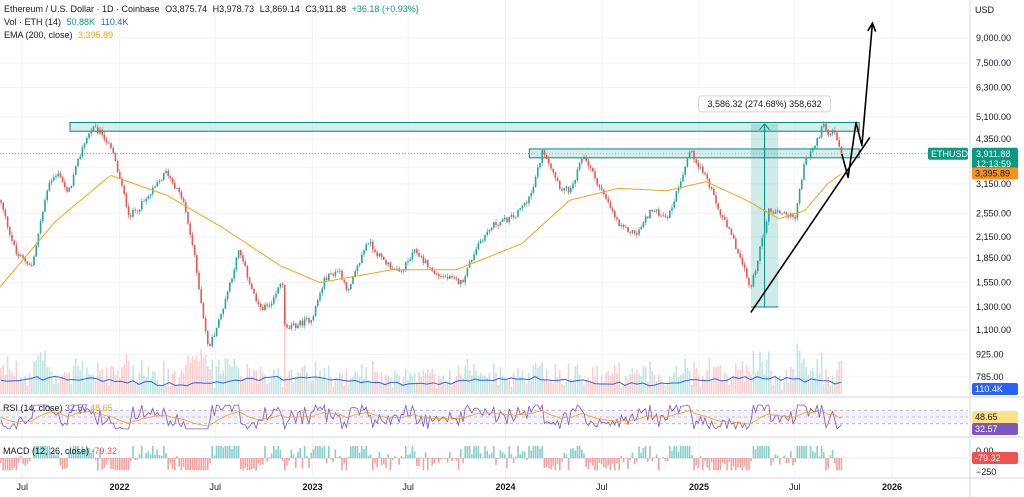 This screenshot has height=497, width=1024. I want to click on drawings, so click(813, 167).